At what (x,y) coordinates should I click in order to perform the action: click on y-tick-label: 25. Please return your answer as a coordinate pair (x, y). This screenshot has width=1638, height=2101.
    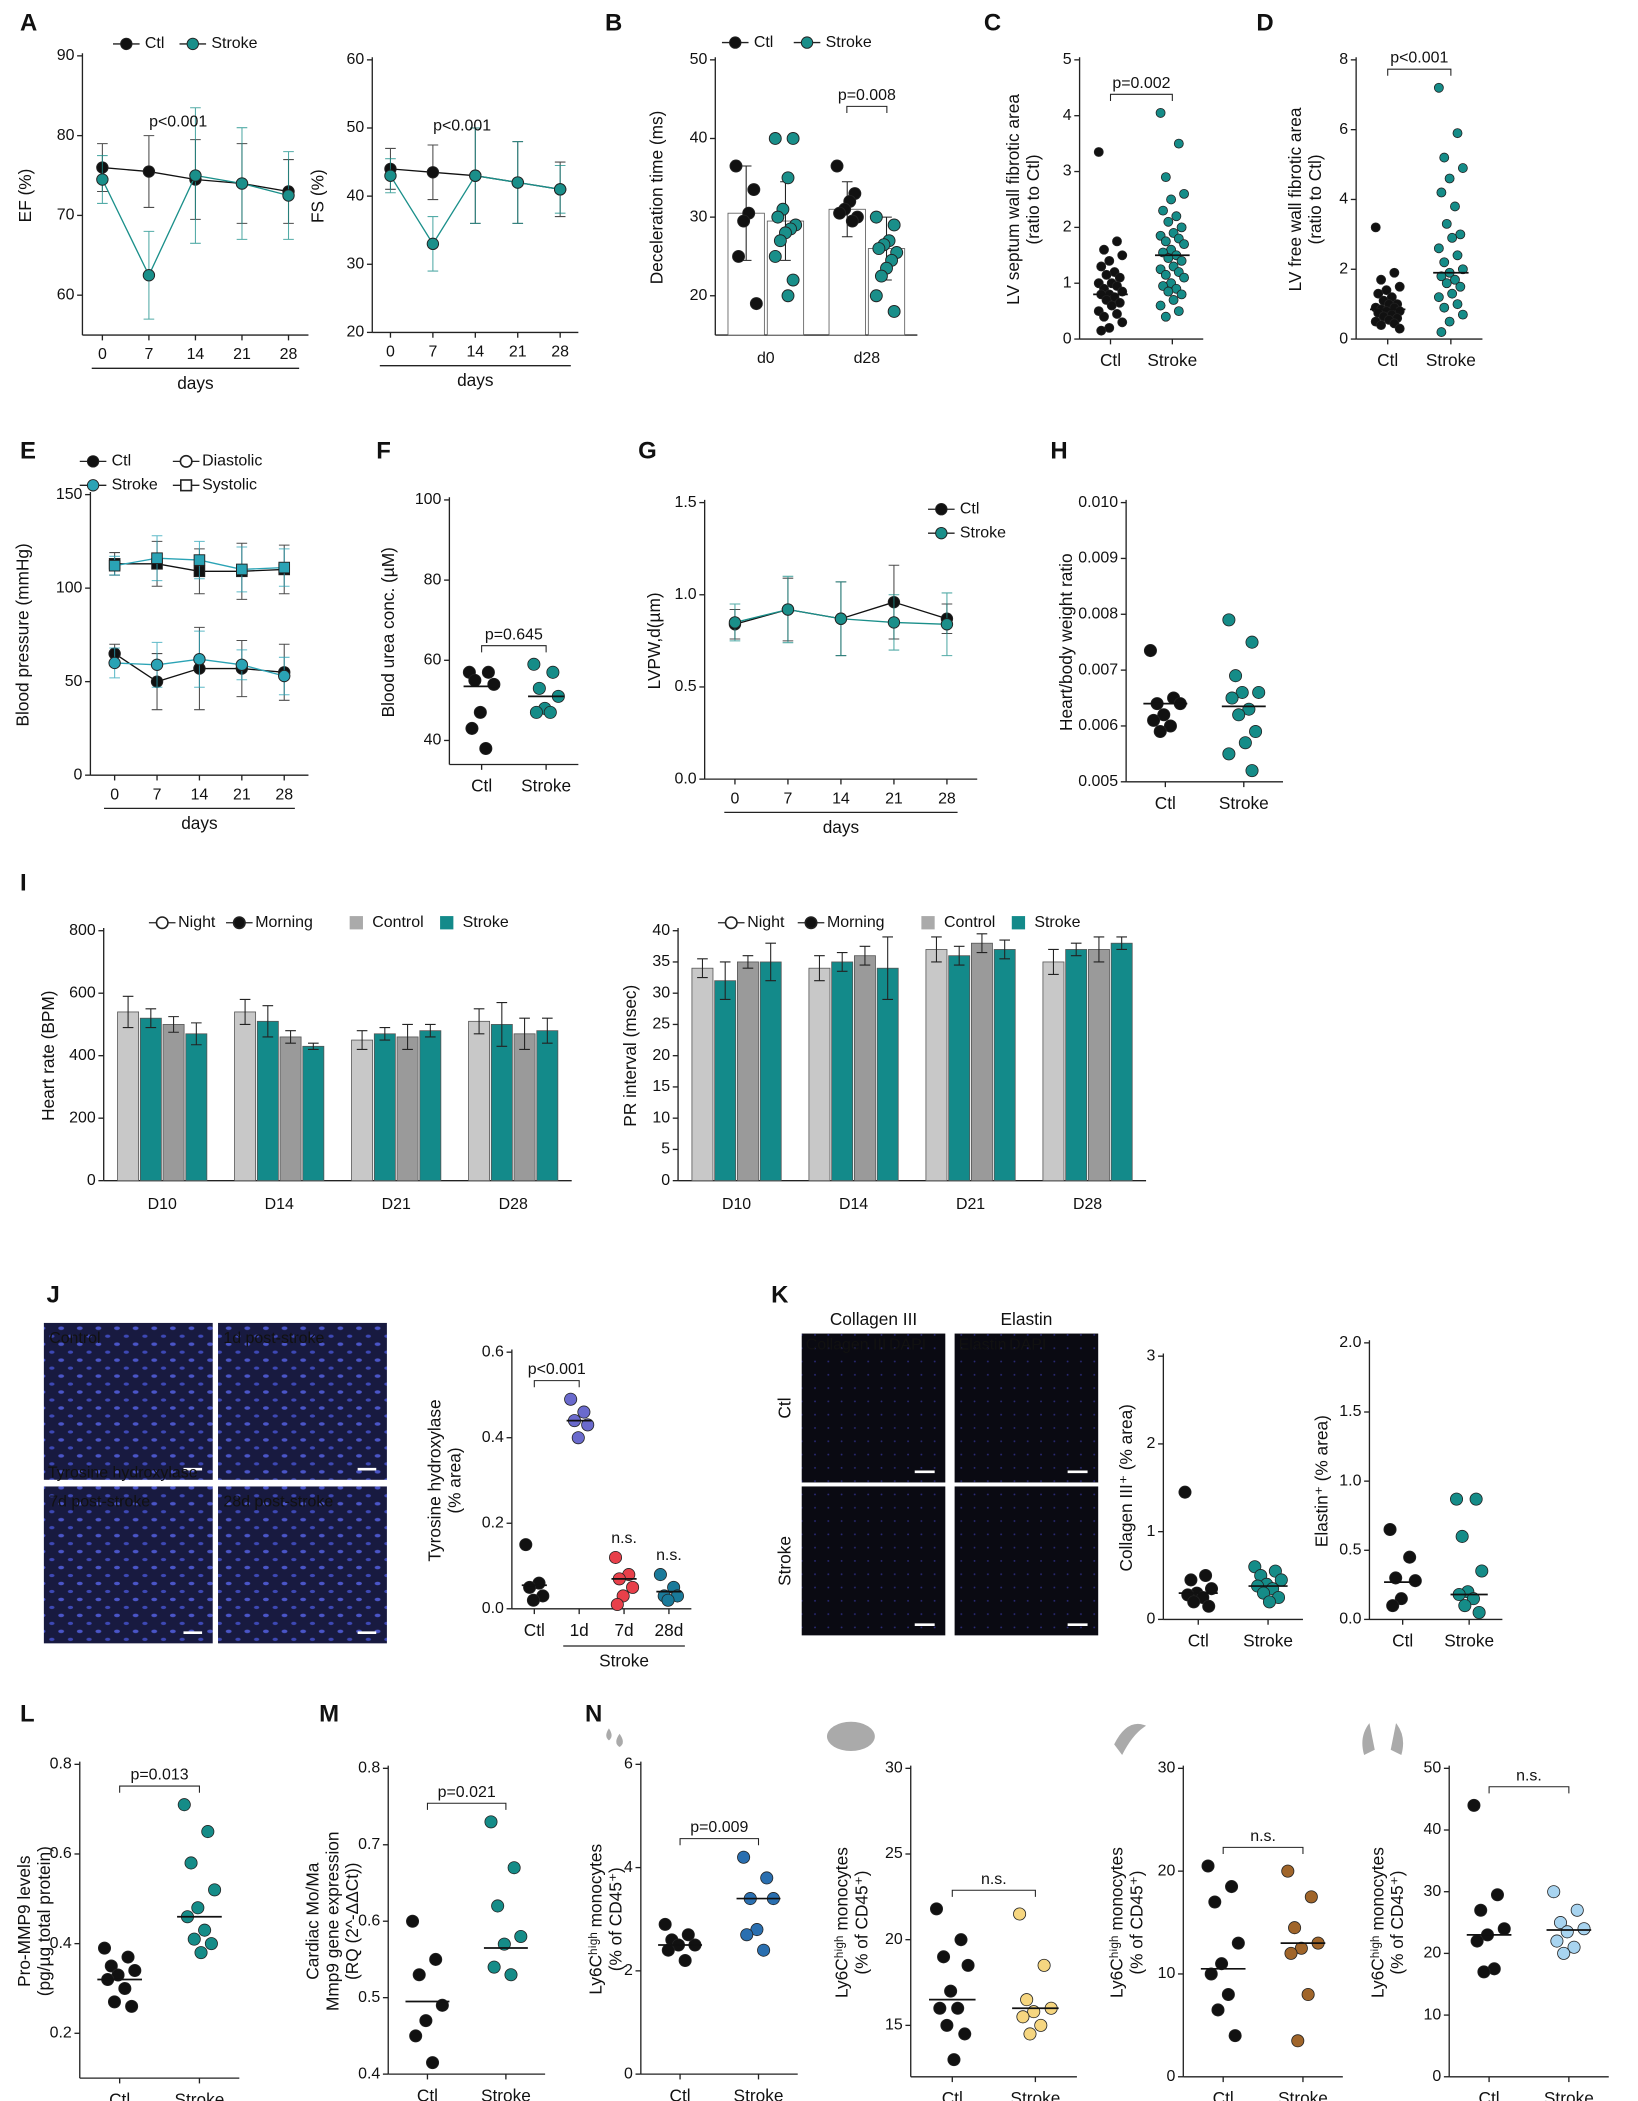
    Looking at the image, I should click on (894, 1853).